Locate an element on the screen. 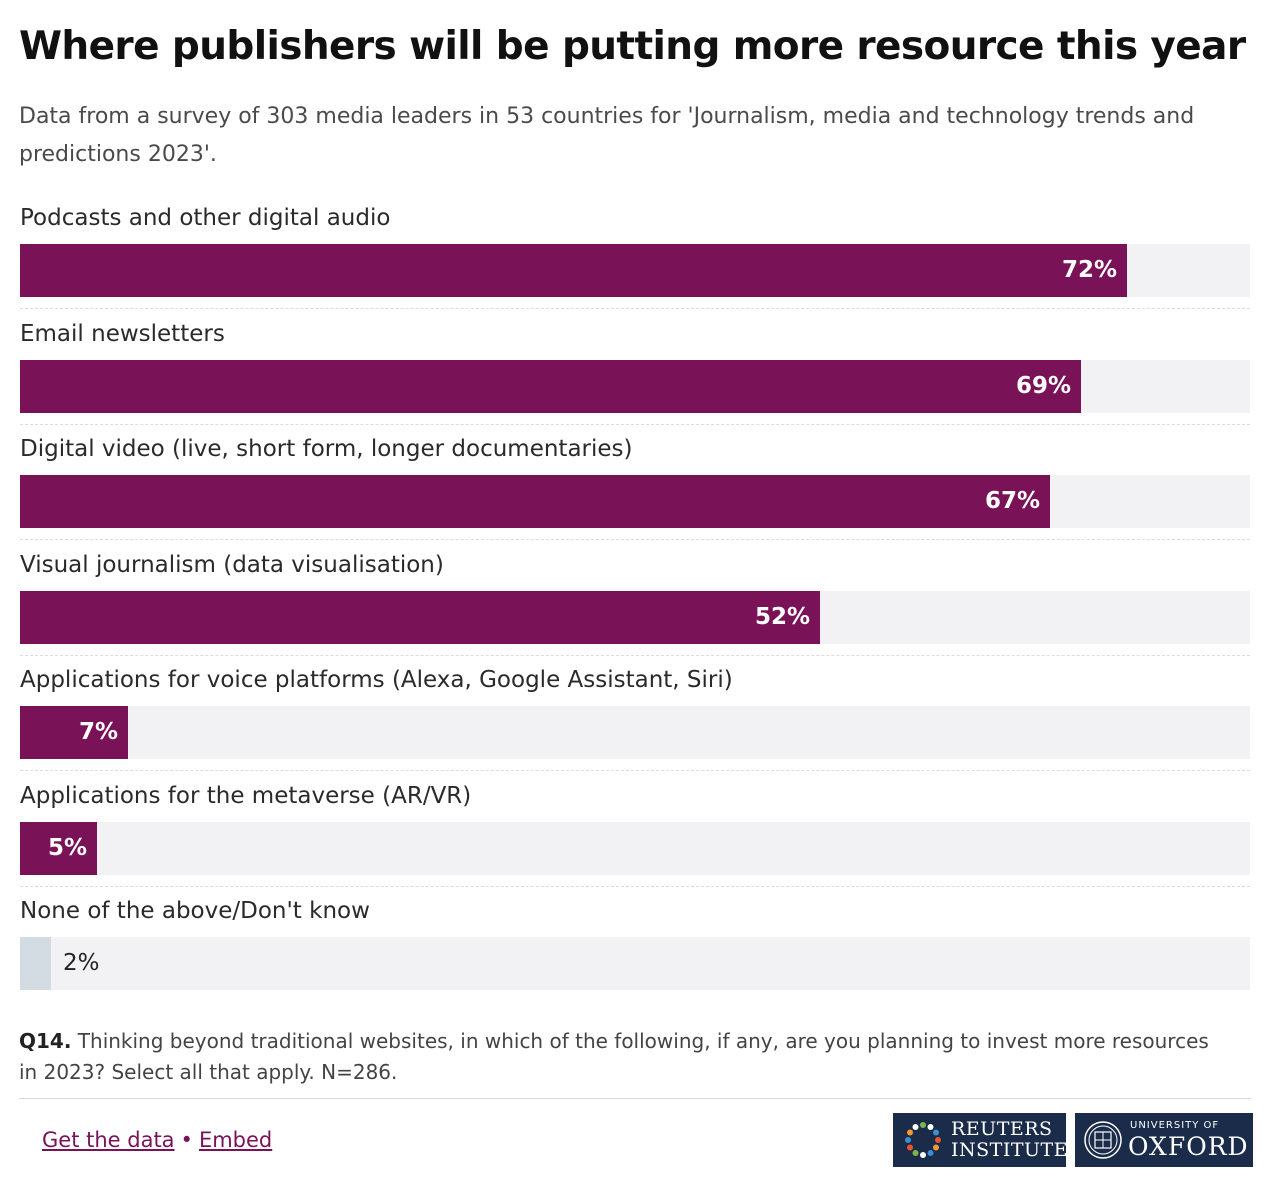  reuters-institute-logo: REUTERS INSTITUTE is located at coordinates (981, 1140).